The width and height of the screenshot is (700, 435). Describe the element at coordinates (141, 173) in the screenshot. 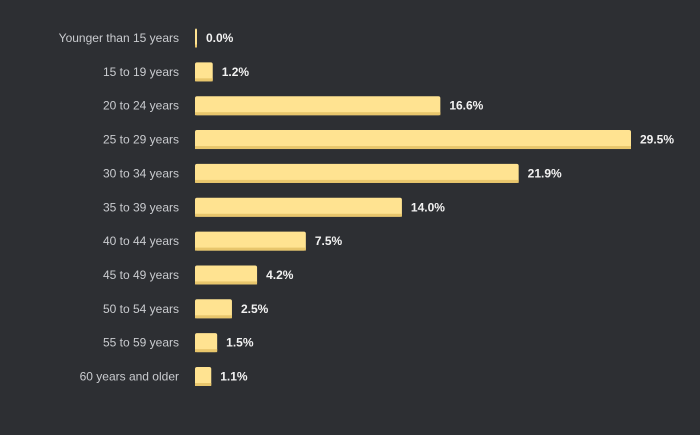

I see `category-label: 30 to 34 years` at that location.